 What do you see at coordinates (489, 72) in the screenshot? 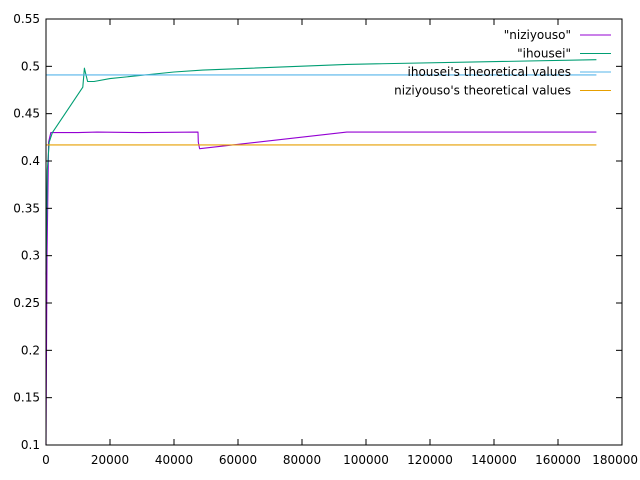
I see `legend-label-2: ihousei's theoretical values` at bounding box center [489, 72].